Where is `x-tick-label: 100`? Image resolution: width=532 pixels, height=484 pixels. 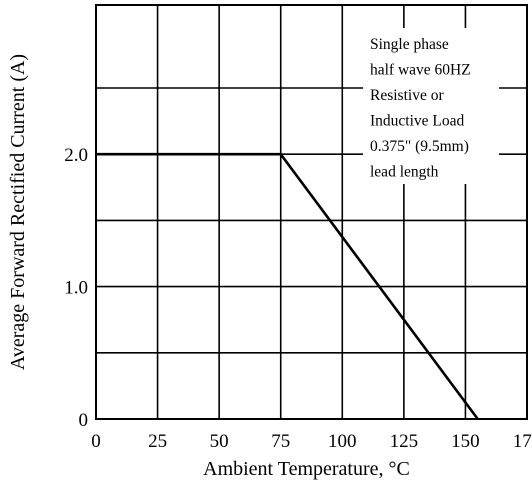
x-tick-label: 100 is located at coordinates (342, 441).